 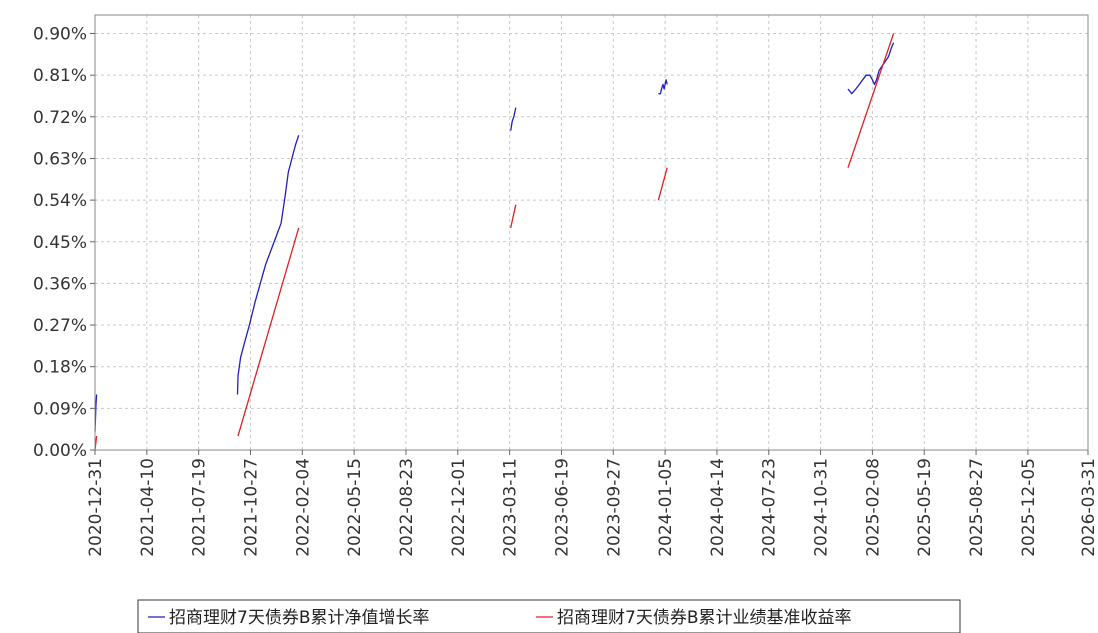 What do you see at coordinates (251, 507) in the screenshot?
I see `x-tick-label: 2021-10-27` at bounding box center [251, 507].